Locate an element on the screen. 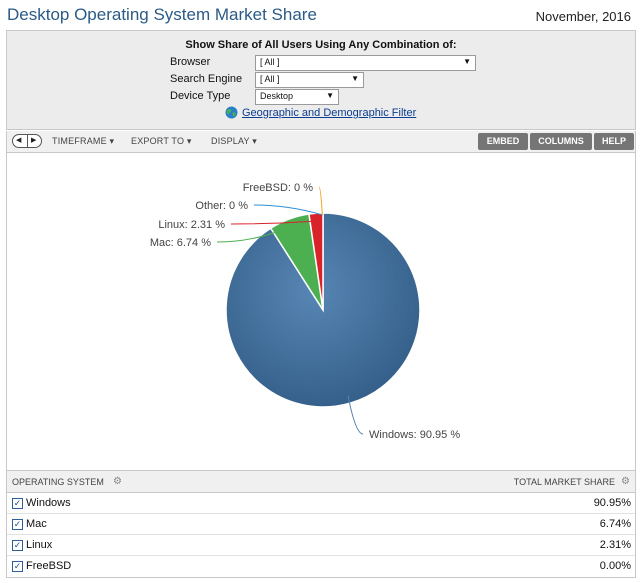 The image size is (640, 583). pie-label-windows: Windows: 90.95 % is located at coordinates (414, 435).